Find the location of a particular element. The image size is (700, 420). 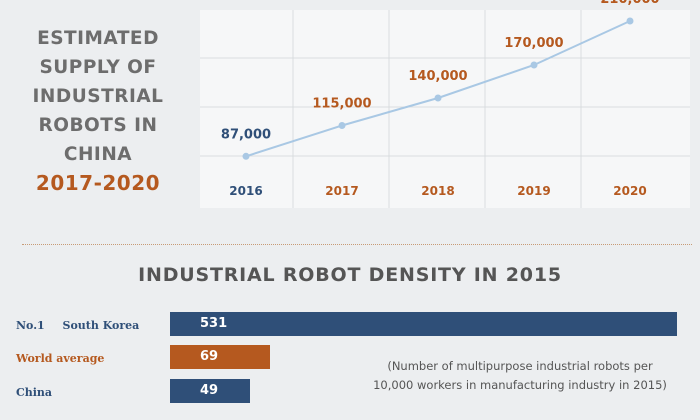

title-line: SUPPLY OF is located at coordinates (98, 67).